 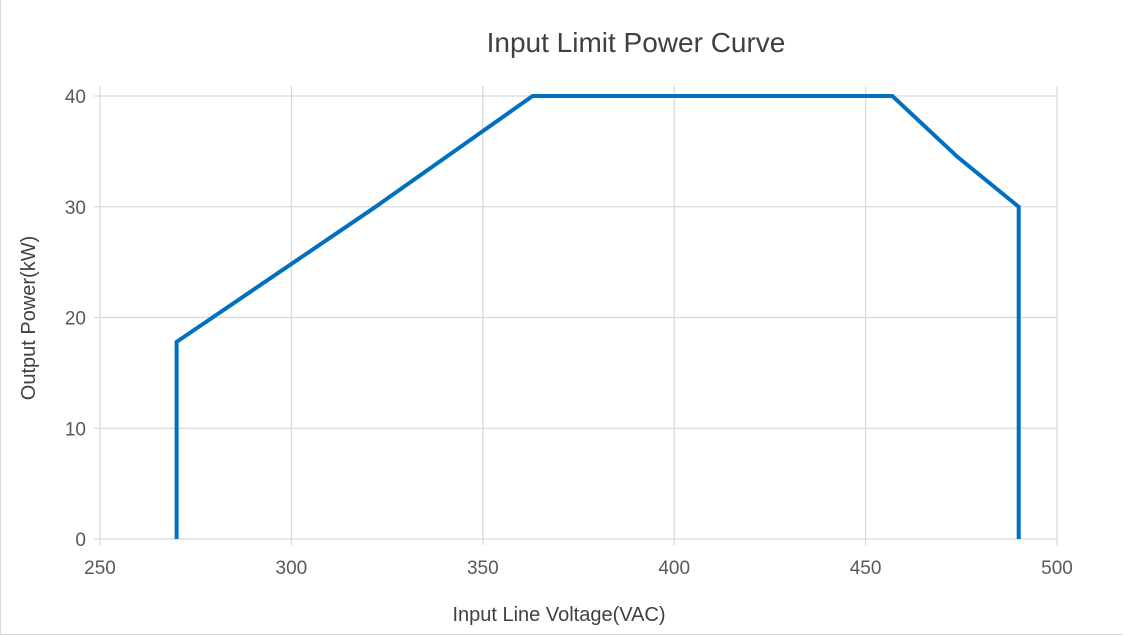 I want to click on chart-title: Input Limit Power Curve, so click(x=636, y=42).